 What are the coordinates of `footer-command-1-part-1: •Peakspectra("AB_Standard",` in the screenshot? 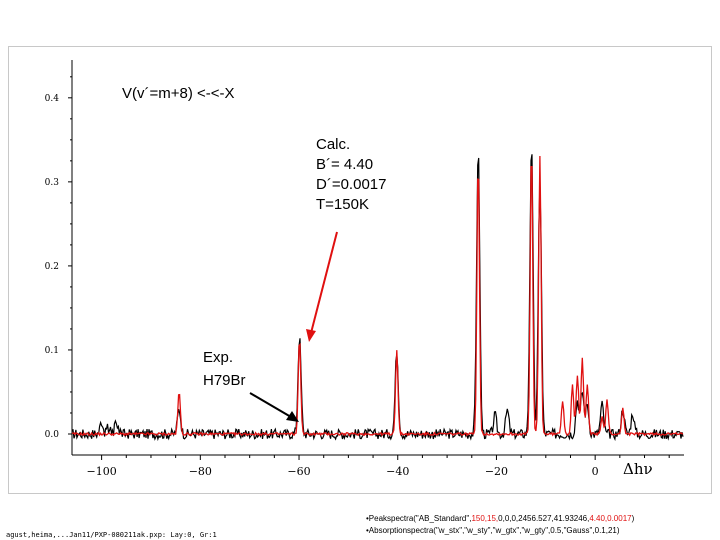 It's located at (419, 518).